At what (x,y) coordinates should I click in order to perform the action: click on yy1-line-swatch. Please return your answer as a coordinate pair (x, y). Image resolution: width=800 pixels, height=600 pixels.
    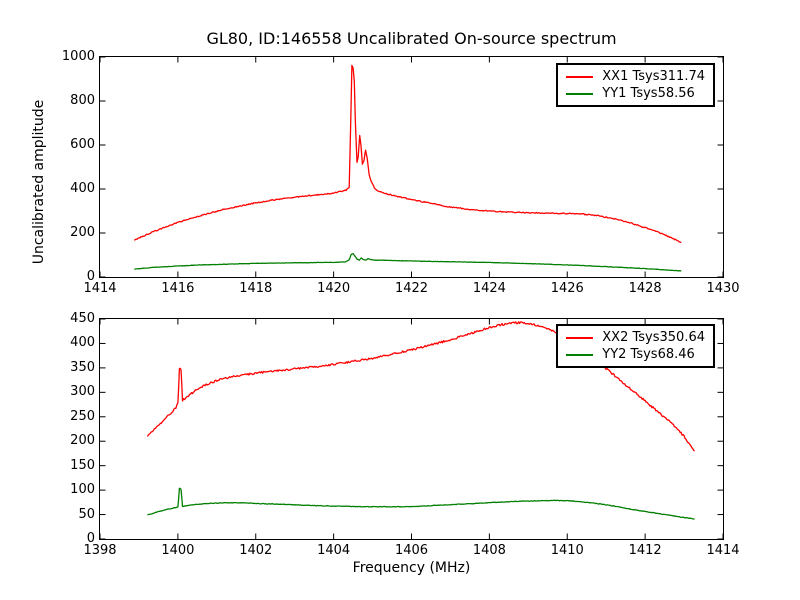
    Looking at the image, I should click on (580, 93).